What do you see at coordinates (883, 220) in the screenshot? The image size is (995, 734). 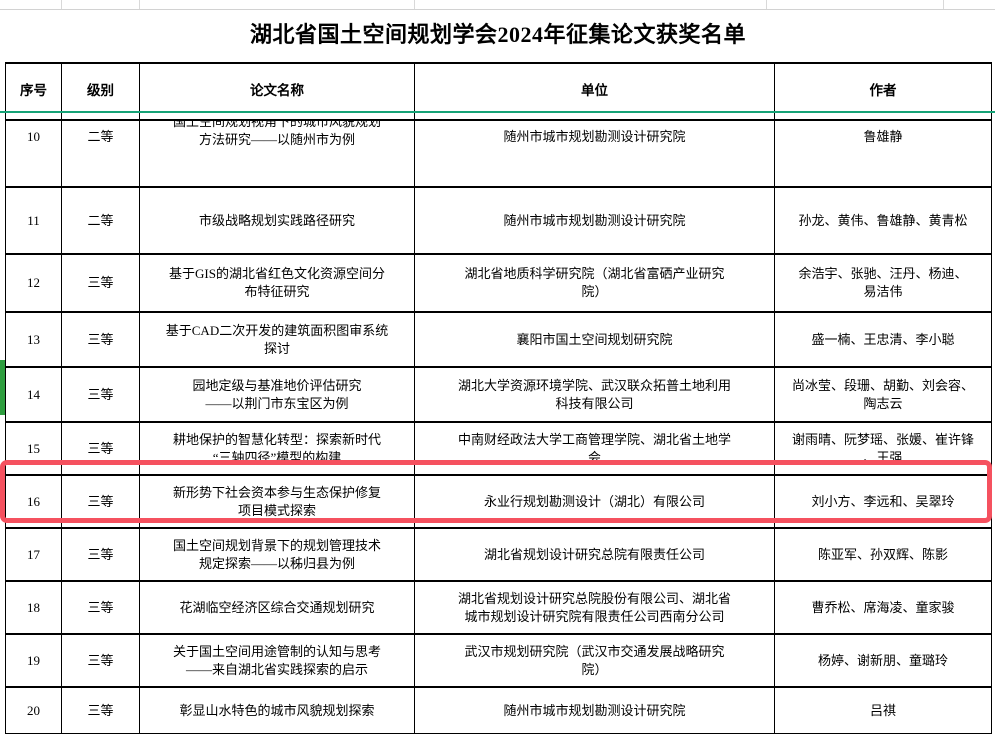 I see `cell-authors: 孙龙、黄伟、鲁雄静、黄青松` at bounding box center [883, 220].